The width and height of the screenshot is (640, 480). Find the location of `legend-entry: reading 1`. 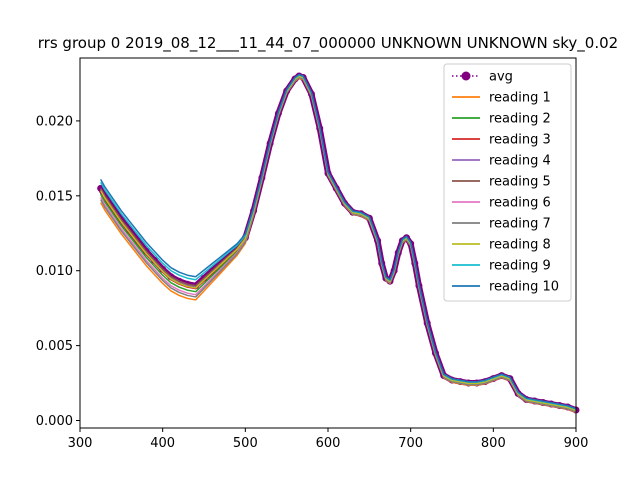

legend-entry: reading 1 is located at coordinates (501, 98).